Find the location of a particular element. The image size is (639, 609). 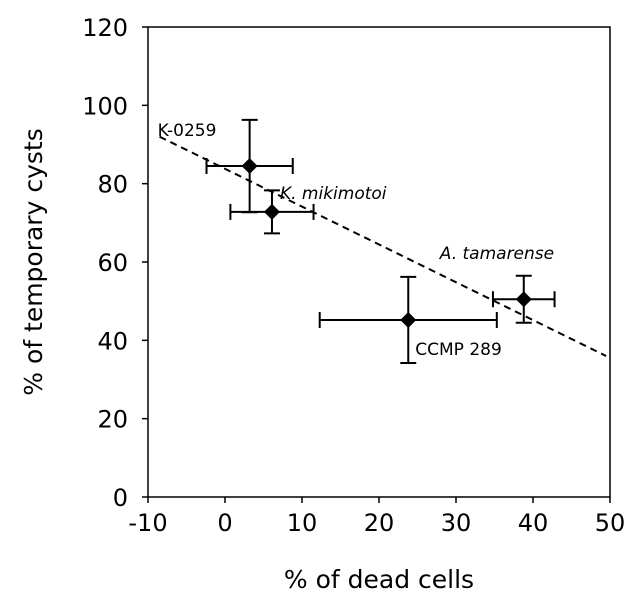

point-label: K-0259 is located at coordinates (187, 131).